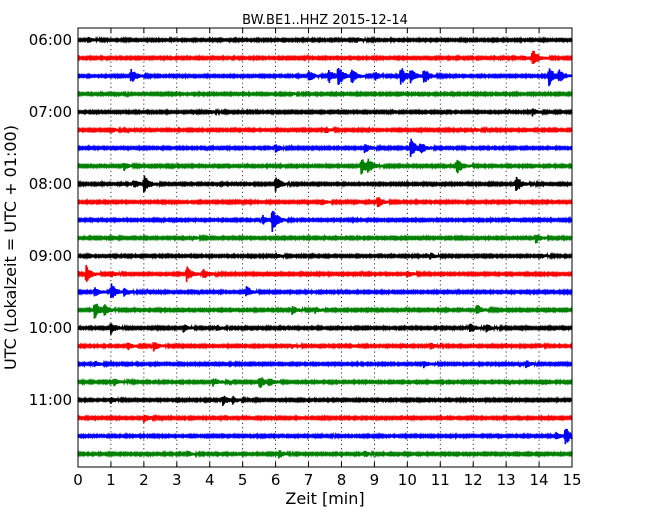 This screenshot has height=520, width=650. I want to click on x-tick-label: 8, so click(342, 480).